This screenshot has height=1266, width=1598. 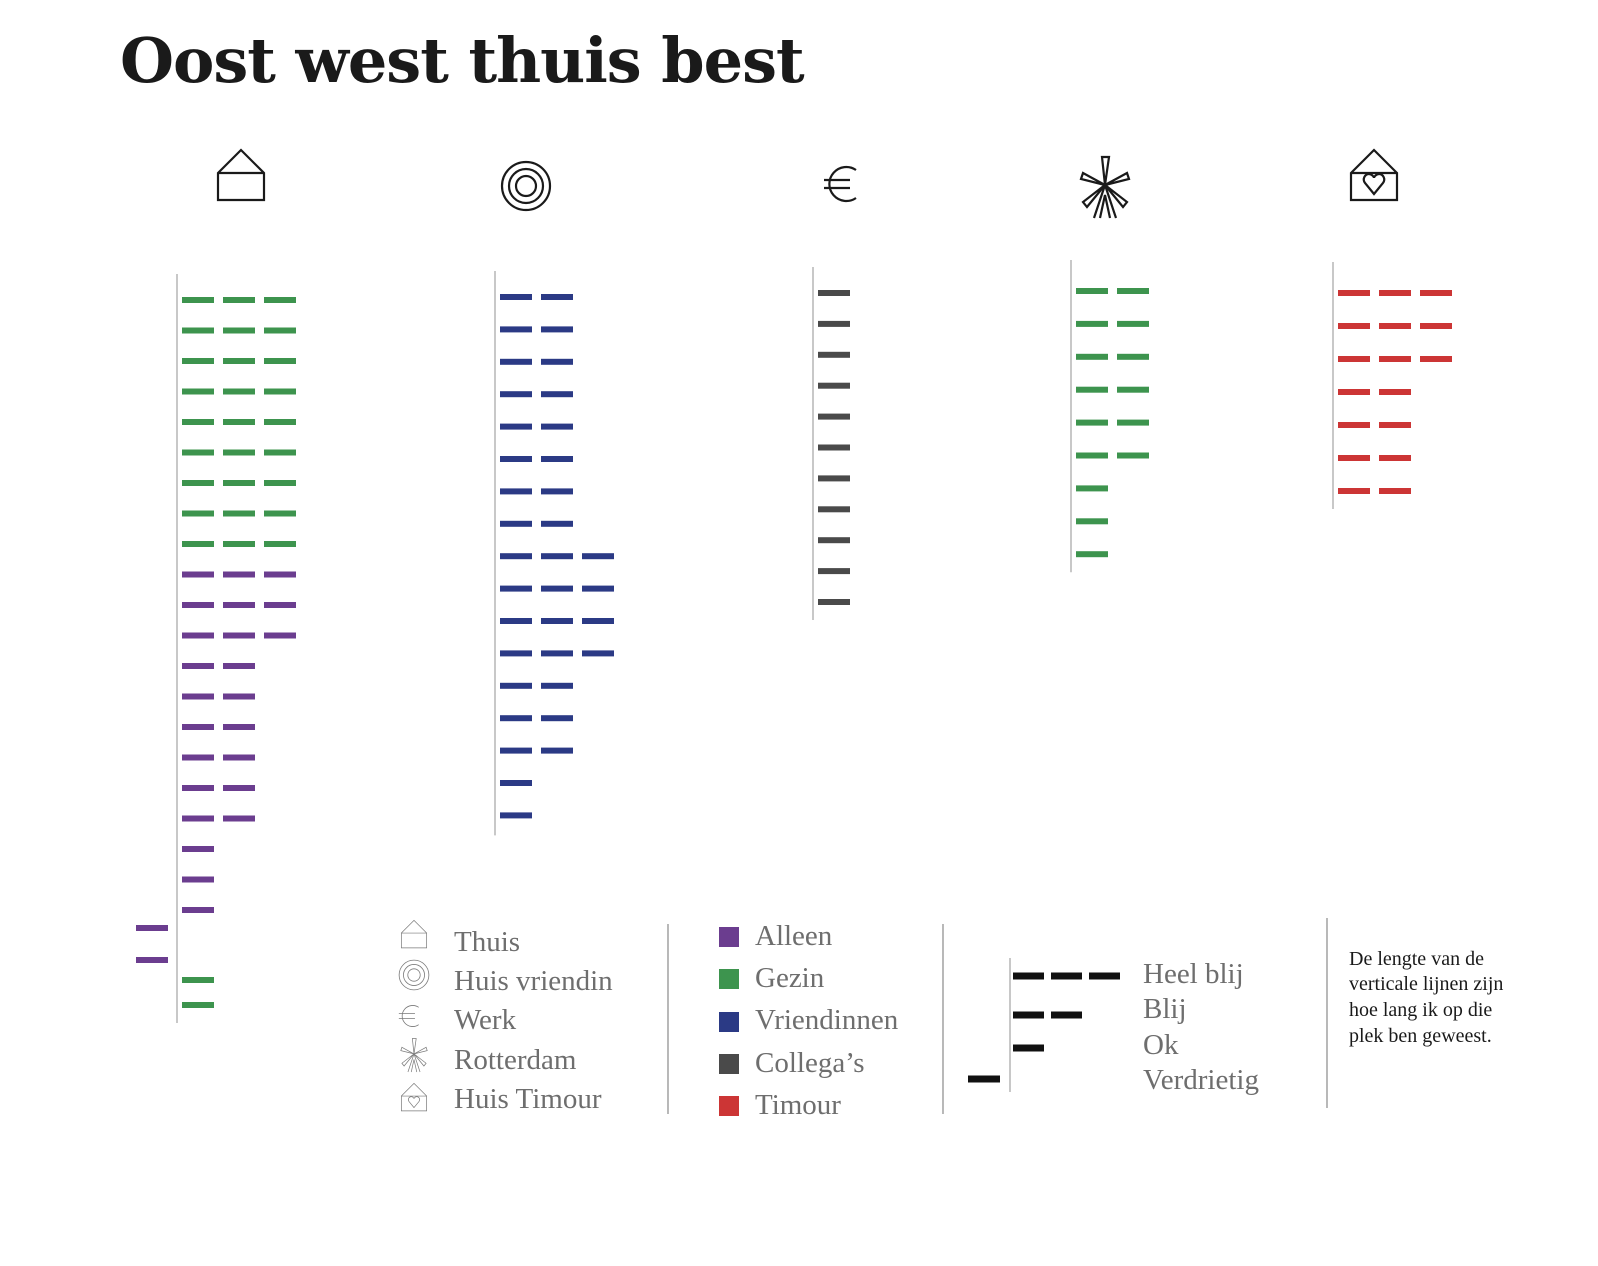 What do you see at coordinates (1113, 1027) in the screenshot?
I see `legend-mood: Heel blij Blij Ok Verdrietig` at bounding box center [1113, 1027].